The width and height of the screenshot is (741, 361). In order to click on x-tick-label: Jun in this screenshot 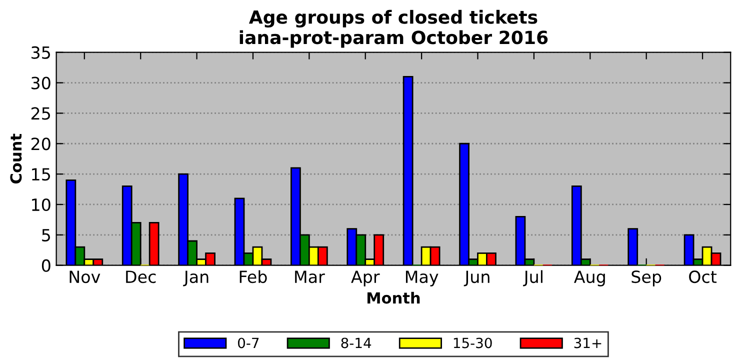, I will do `click(477, 278)`.